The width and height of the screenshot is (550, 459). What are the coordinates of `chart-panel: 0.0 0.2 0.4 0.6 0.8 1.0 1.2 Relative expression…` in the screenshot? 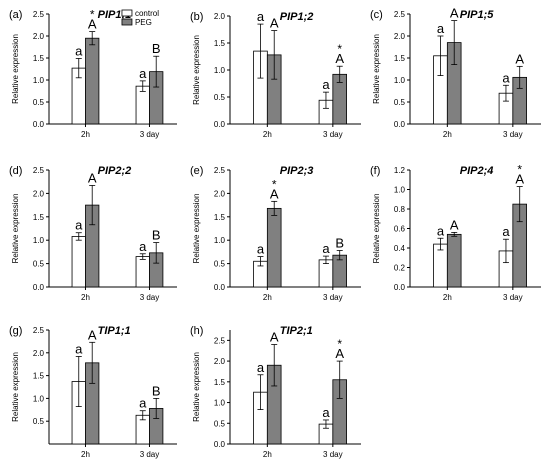 It's located at (455, 232).